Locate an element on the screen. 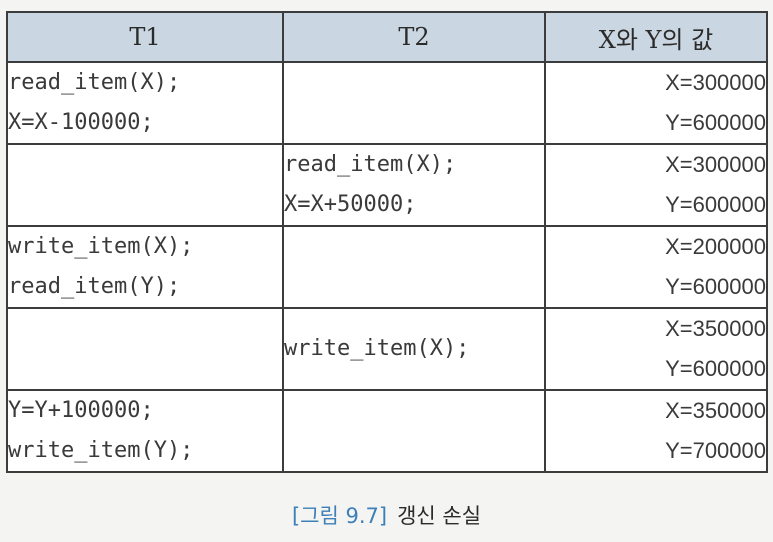 The width and height of the screenshot is (773, 542). figure-number: [그림 9.7] is located at coordinates (339, 516).